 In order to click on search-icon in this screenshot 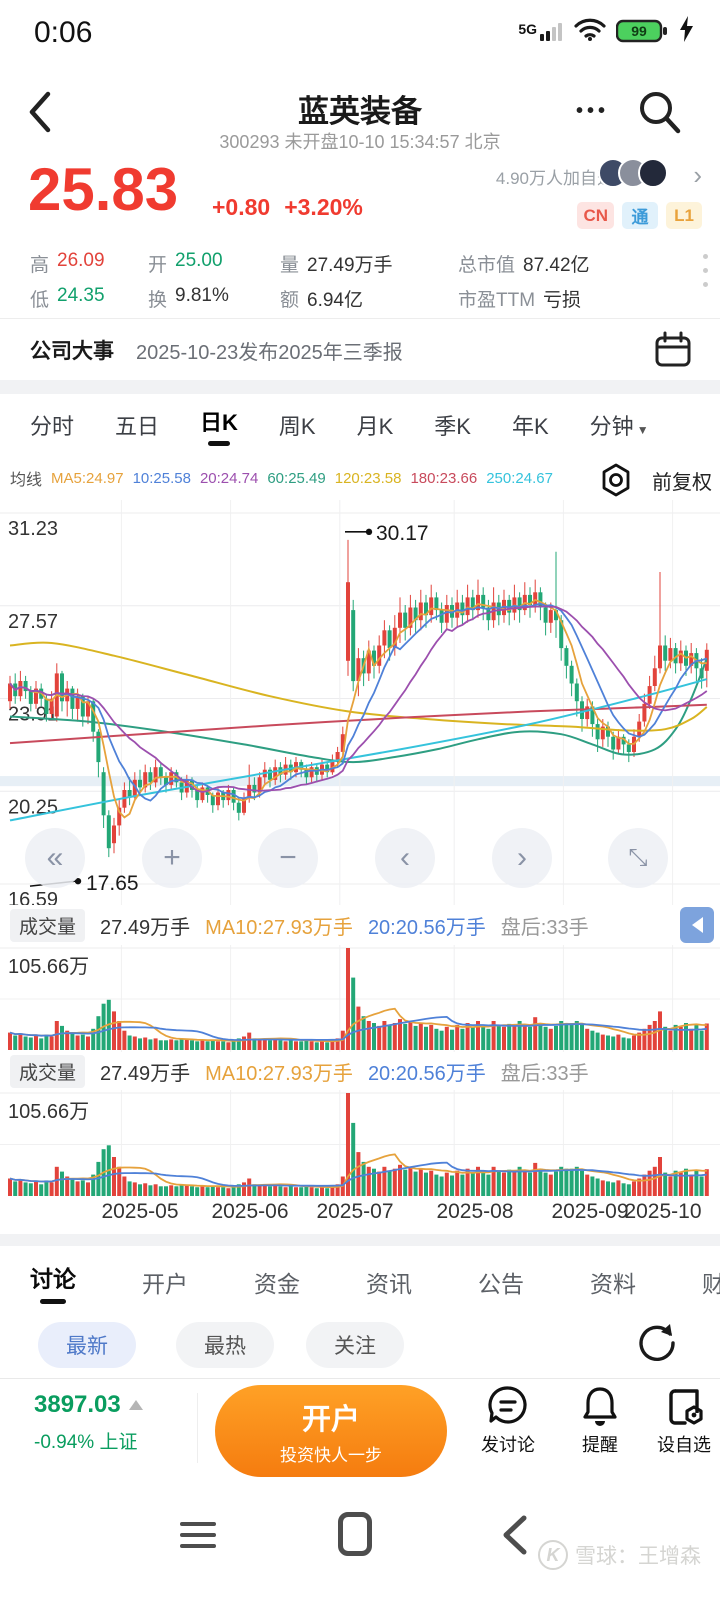, I will do `click(659, 114)`.